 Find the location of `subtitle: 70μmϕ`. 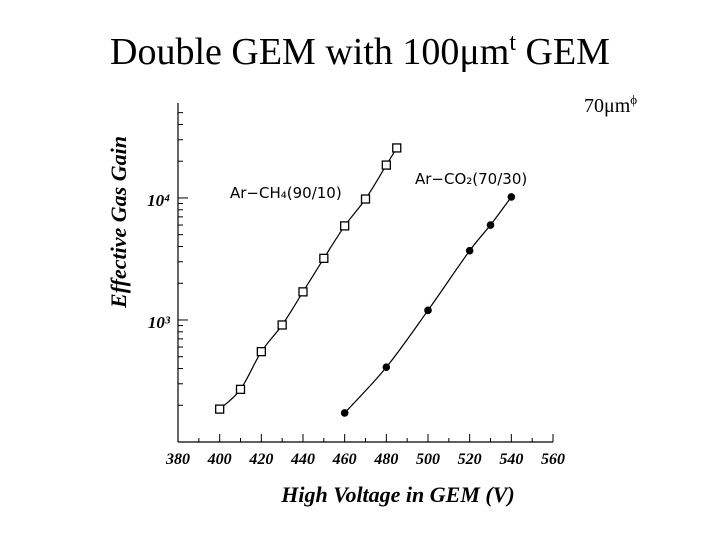

subtitle: 70μmϕ is located at coordinates (610, 104).